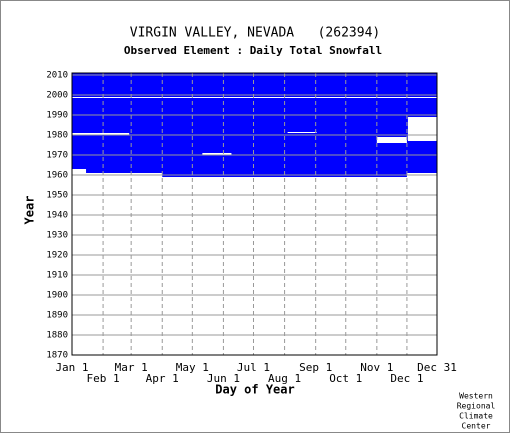 The height and width of the screenshot is (433, 510). I want to click on y-tick-label: 1930, so click(57, 236).